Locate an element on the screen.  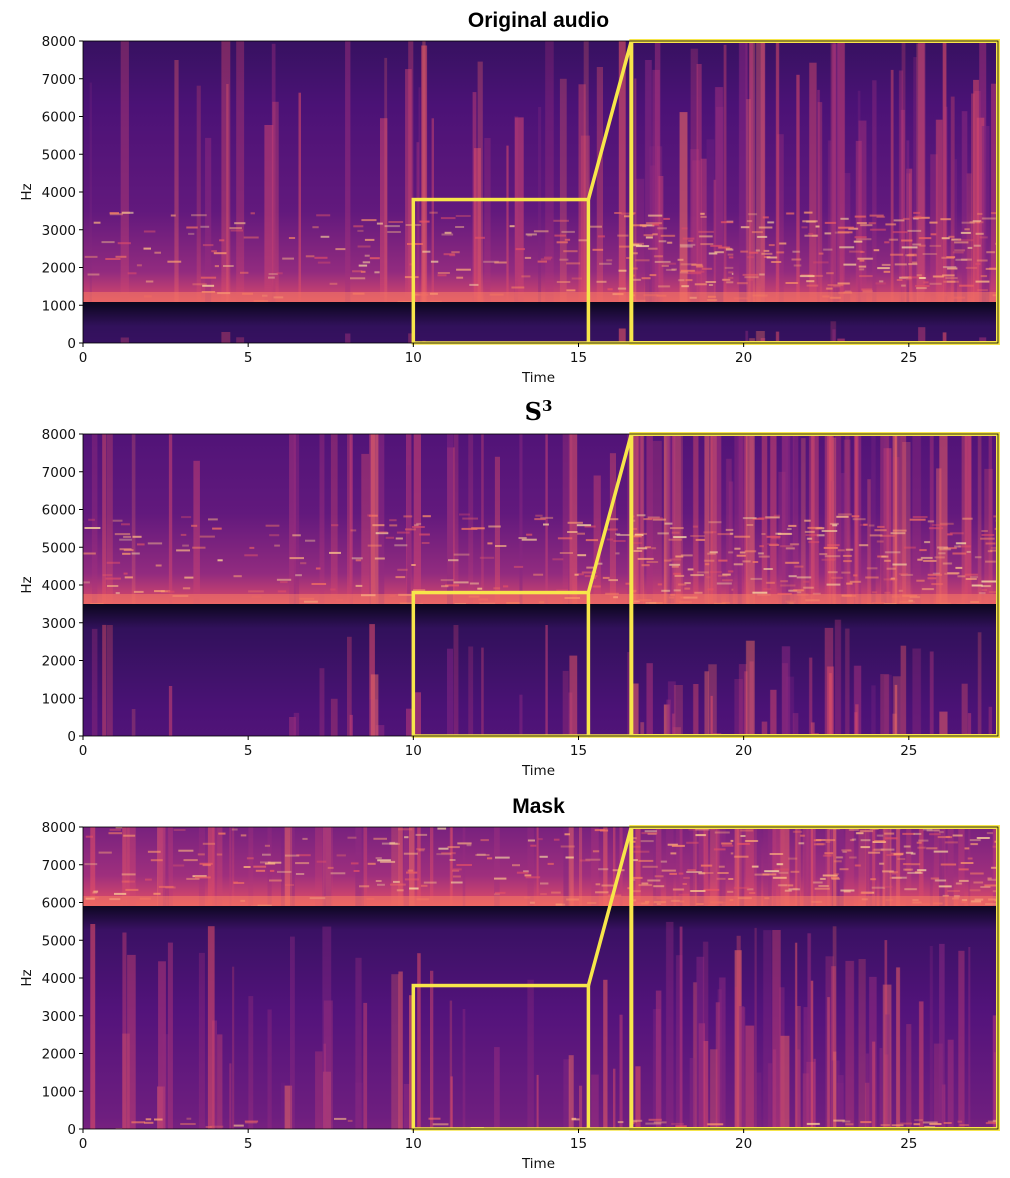
panel-title: S3 is located at coordinates (539, 411).